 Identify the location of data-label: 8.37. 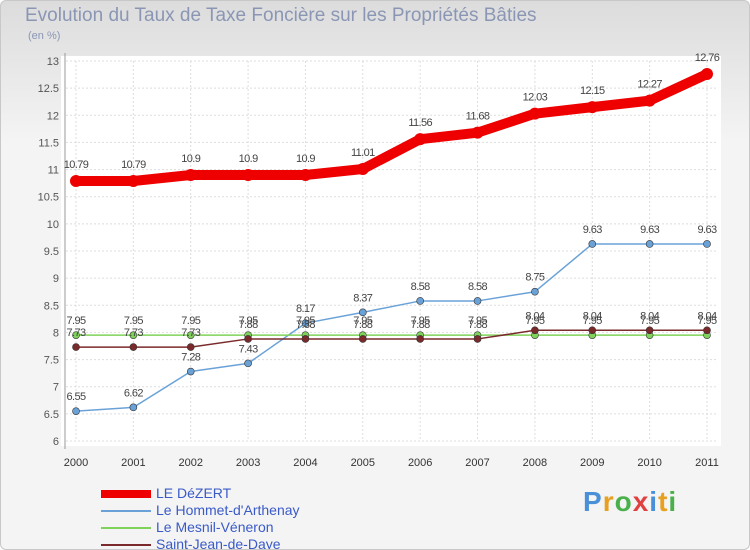
(362, 298).